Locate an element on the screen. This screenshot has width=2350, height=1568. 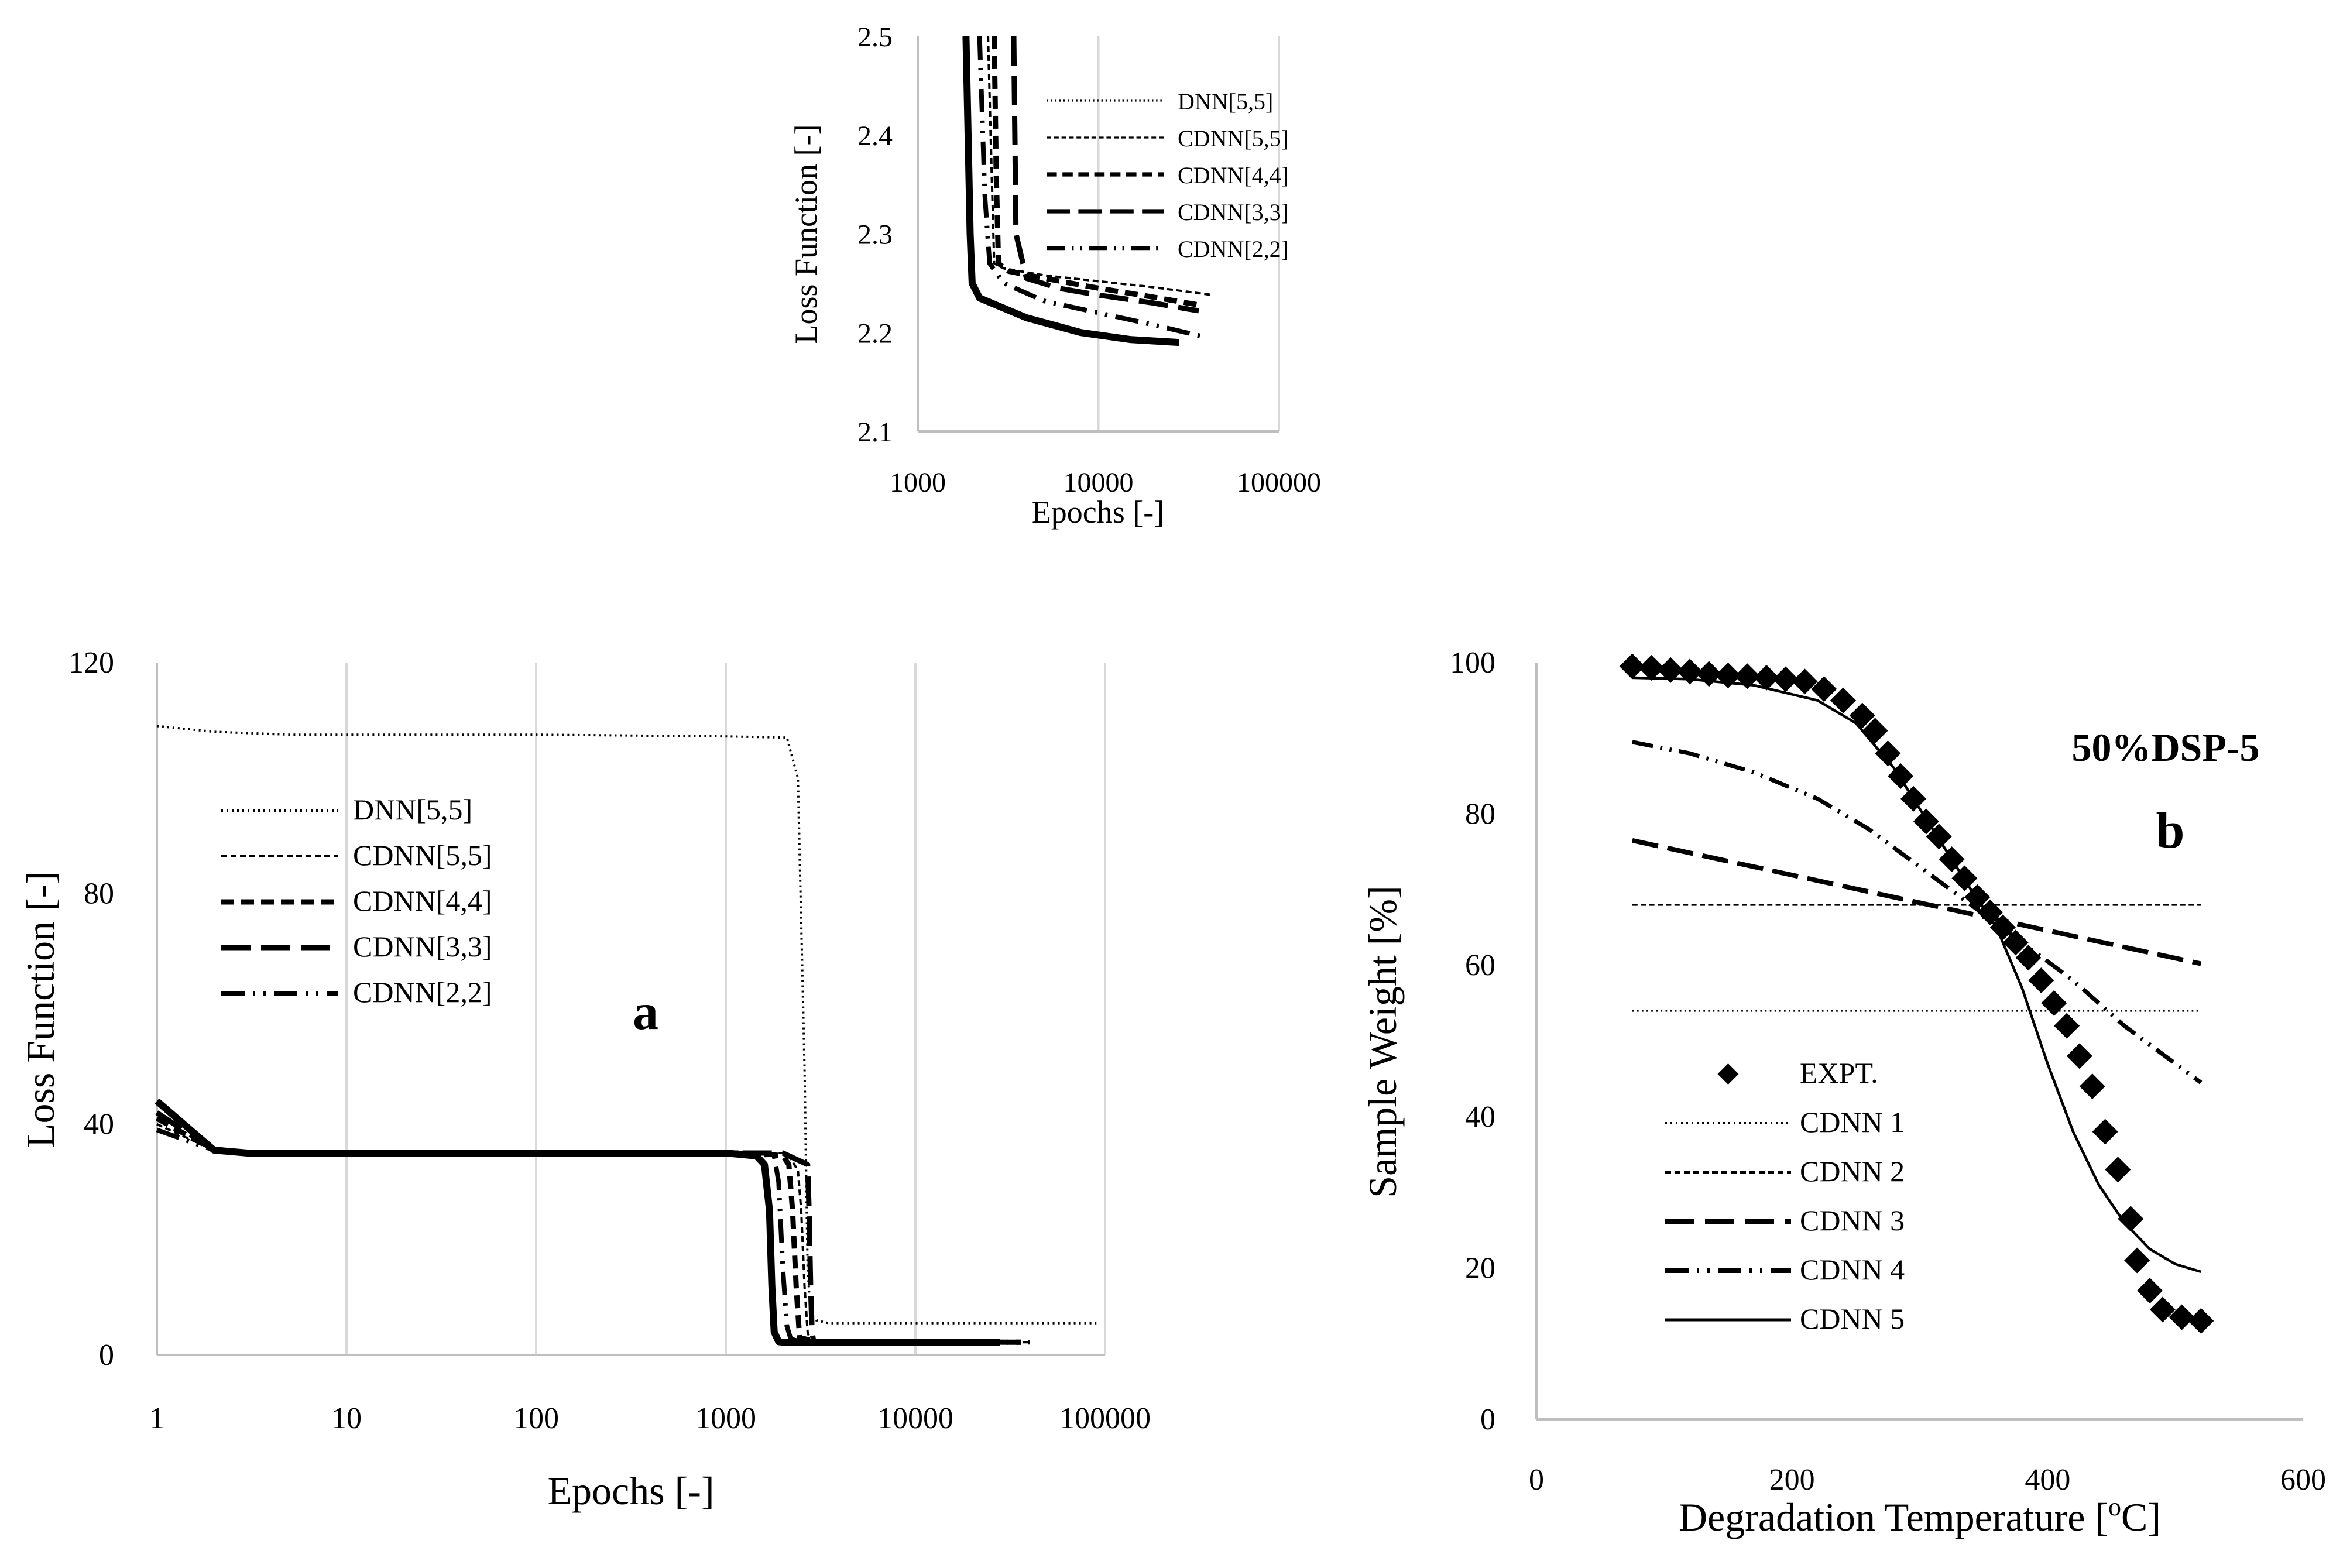
inset-x-axis-title: Epochs [-] is located at coordinates (1098, 512).